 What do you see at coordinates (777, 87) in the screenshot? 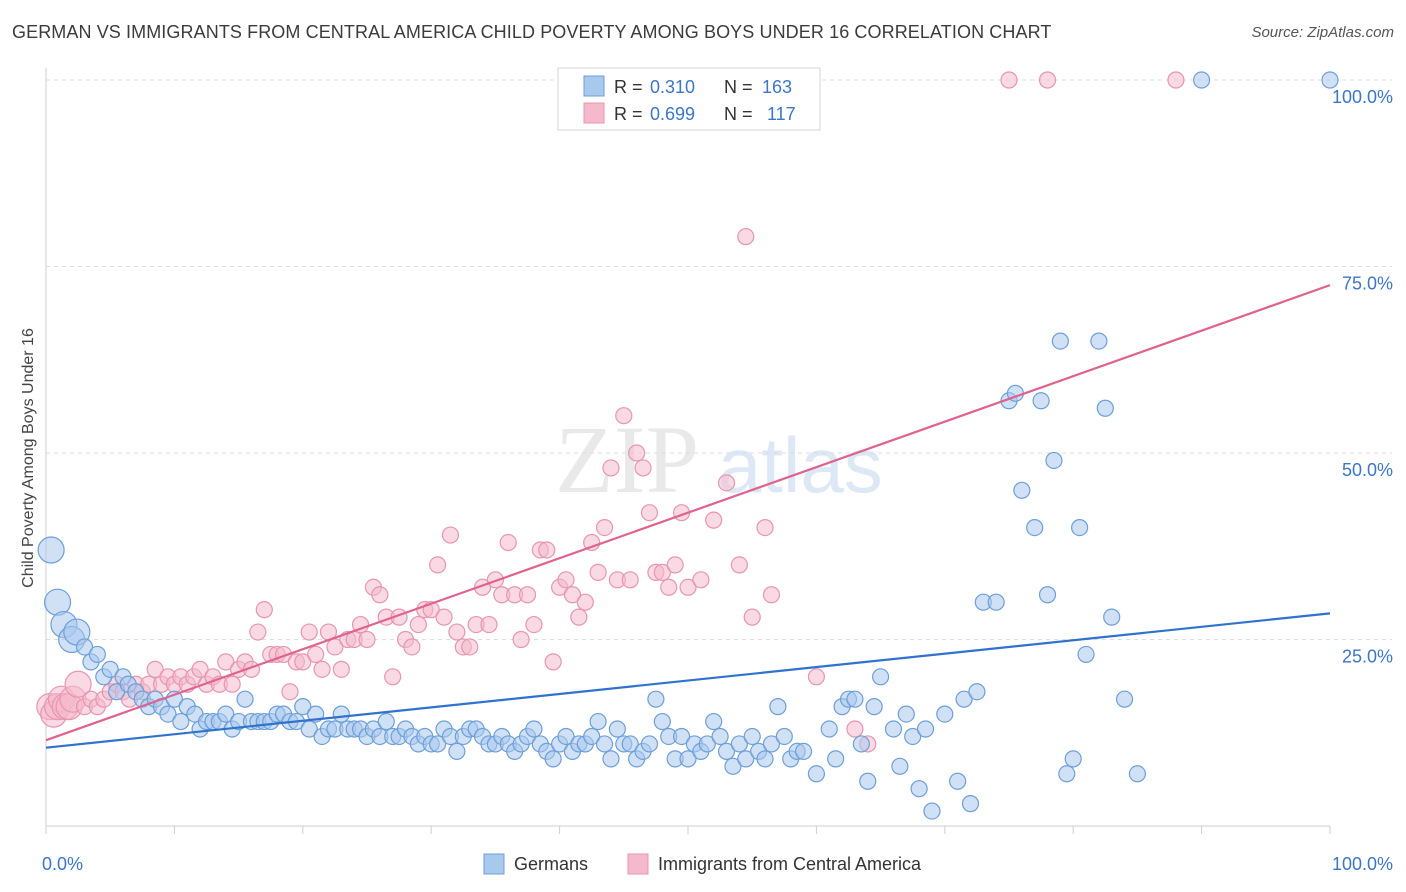
I see `legend-n-value: 163` at bounding box center [777, 87].